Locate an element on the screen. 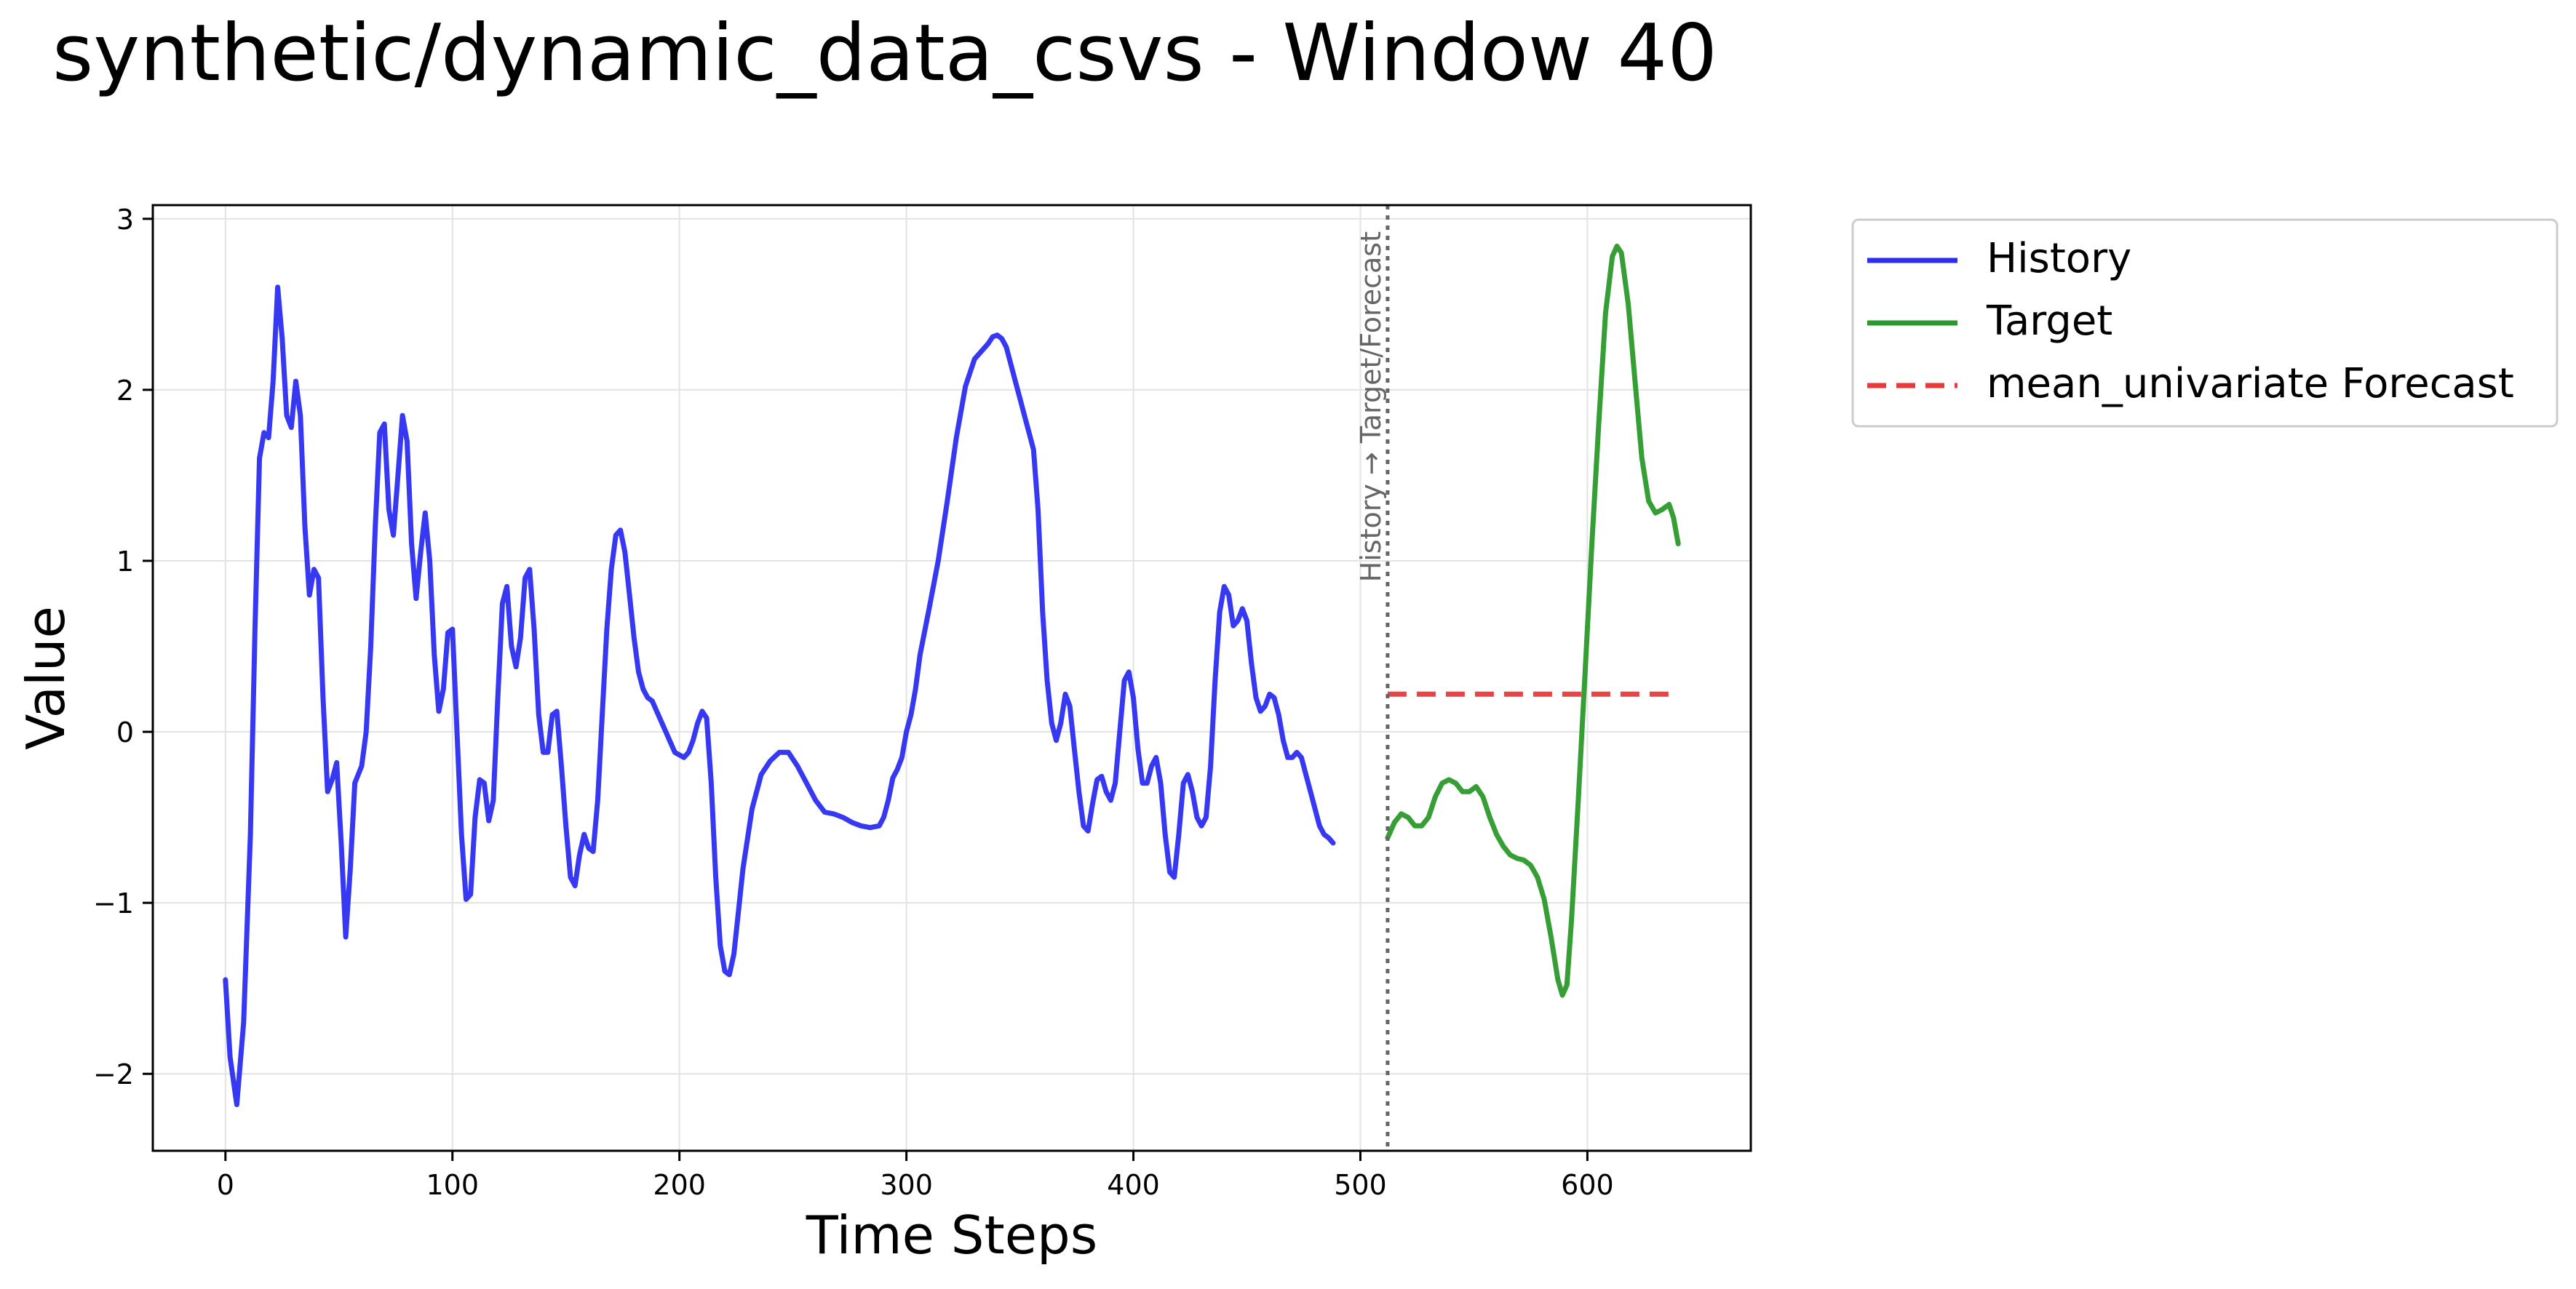 This screenshot has width=2576, height=1289. y-axis-ticks: −2 −1 0 1 2 3 is located at coordinates (123, 647).